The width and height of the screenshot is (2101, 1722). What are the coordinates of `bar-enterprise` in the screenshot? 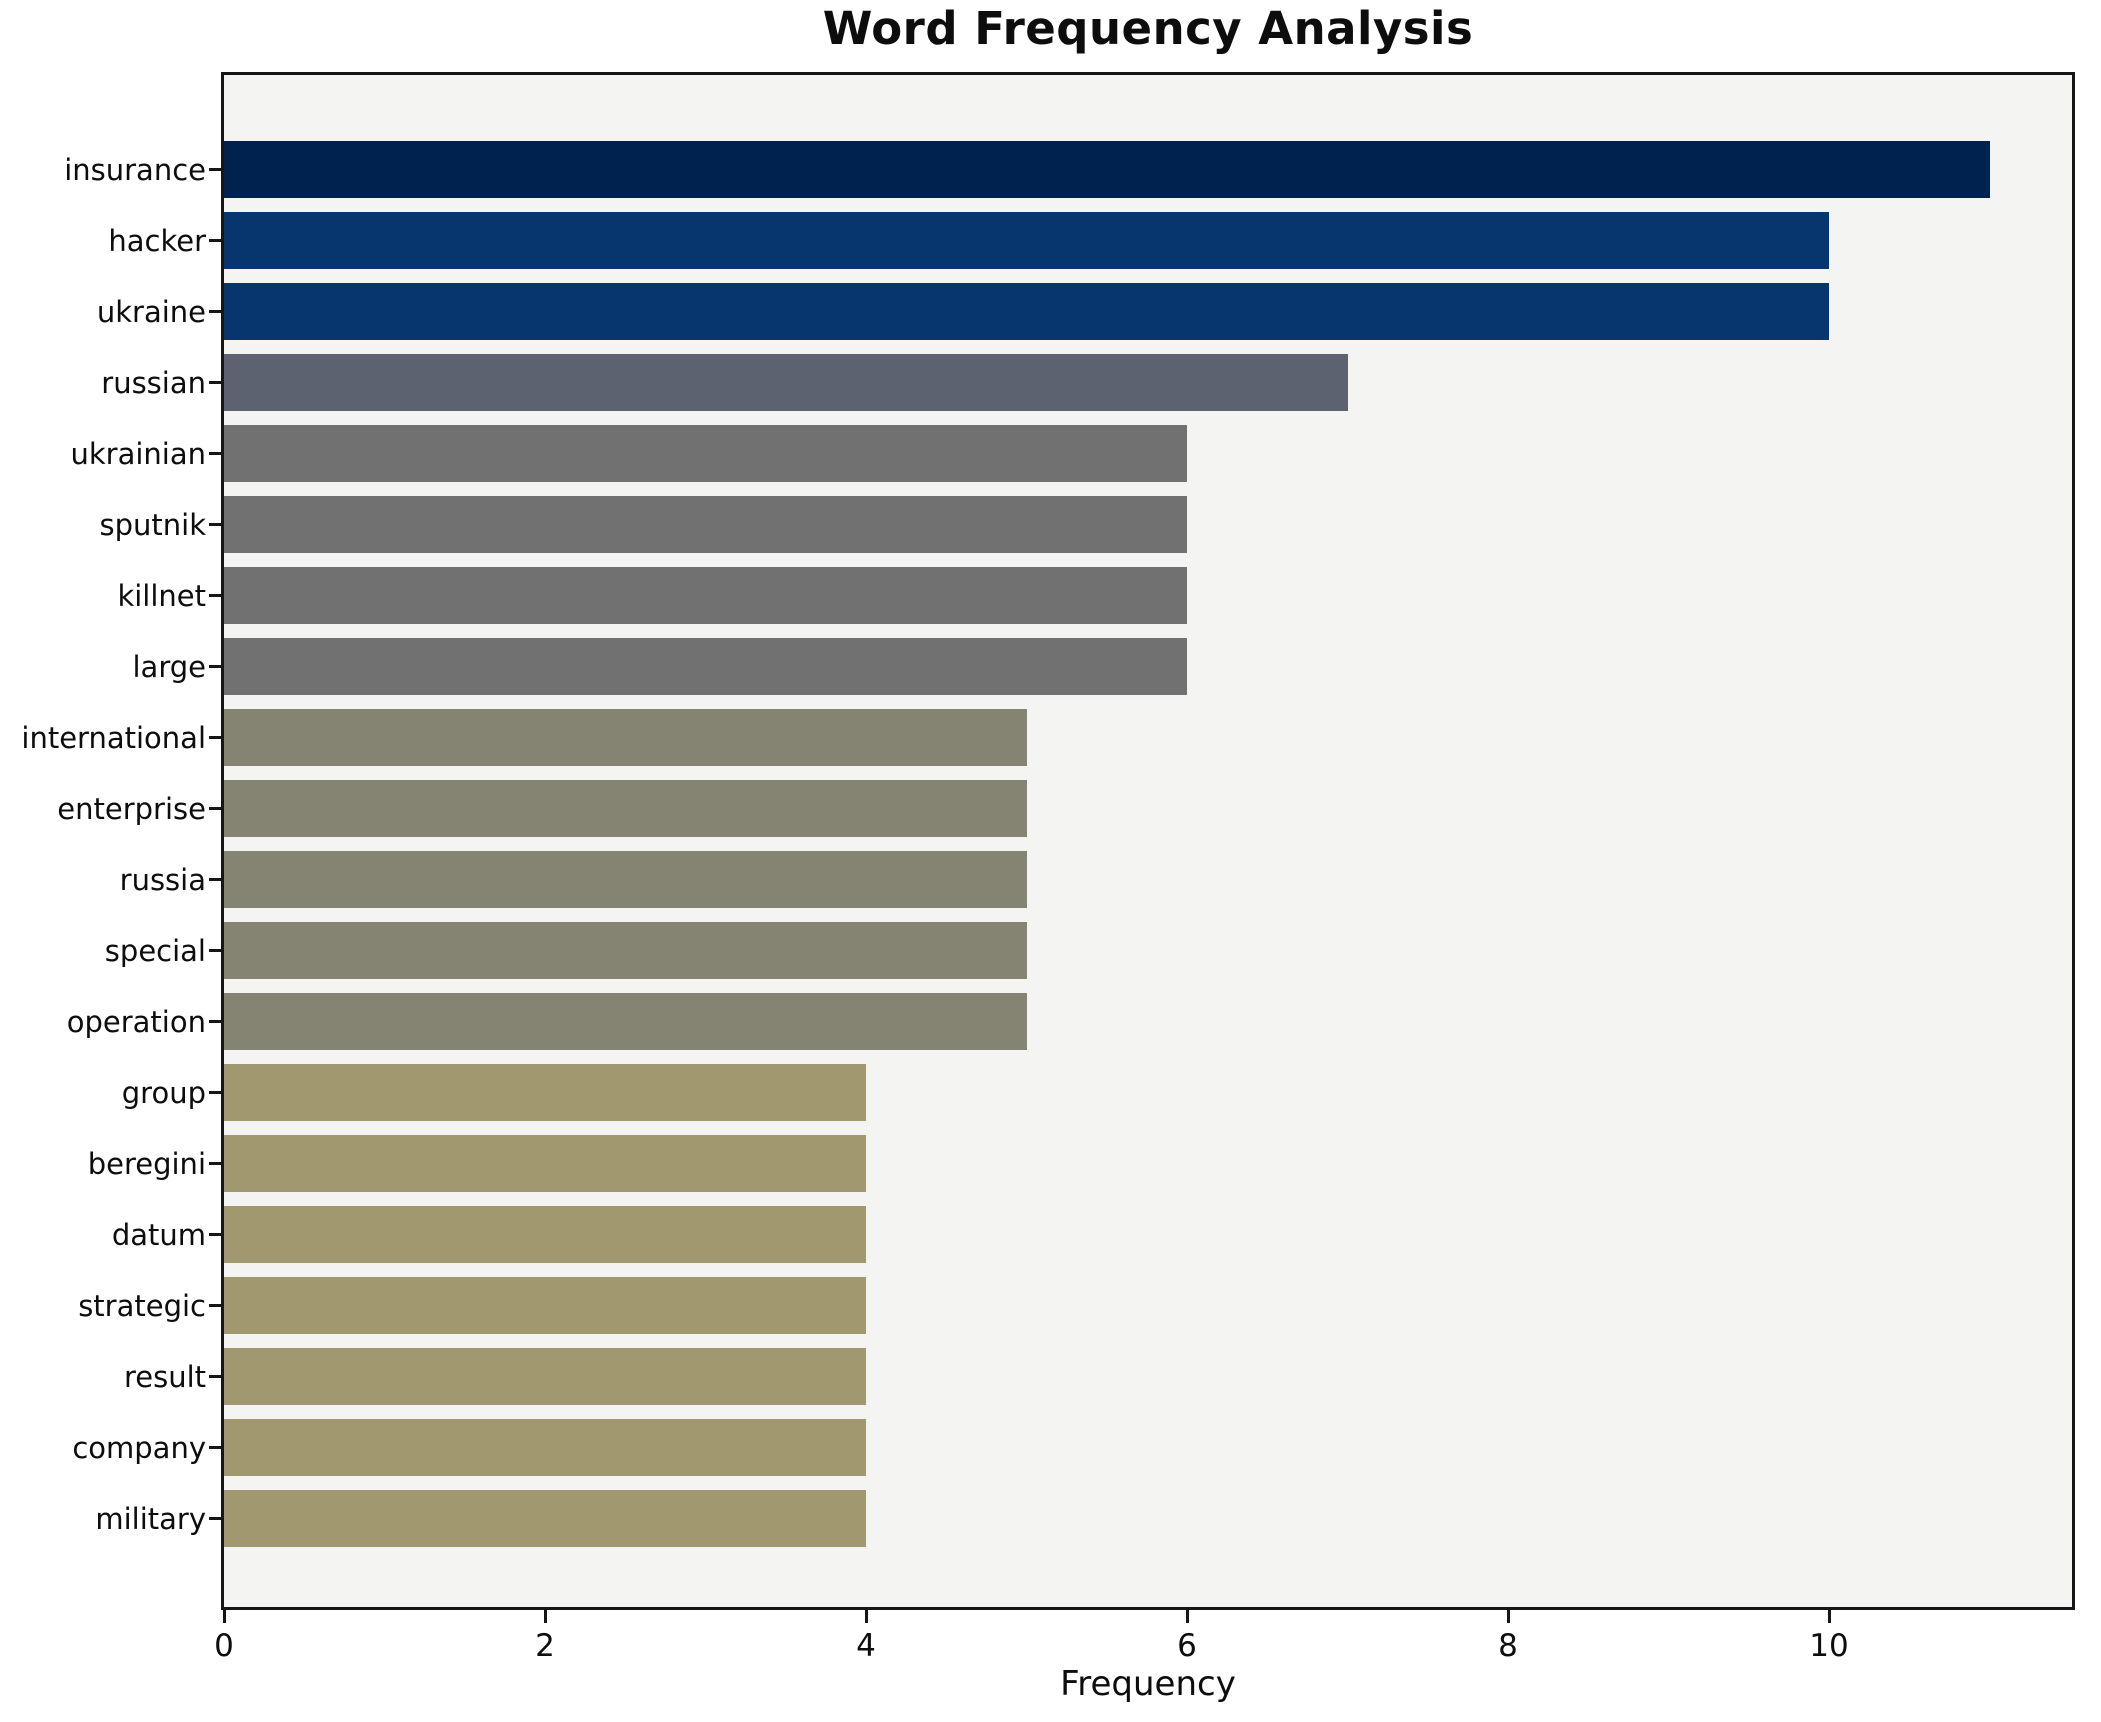 It's located at (625, 808).